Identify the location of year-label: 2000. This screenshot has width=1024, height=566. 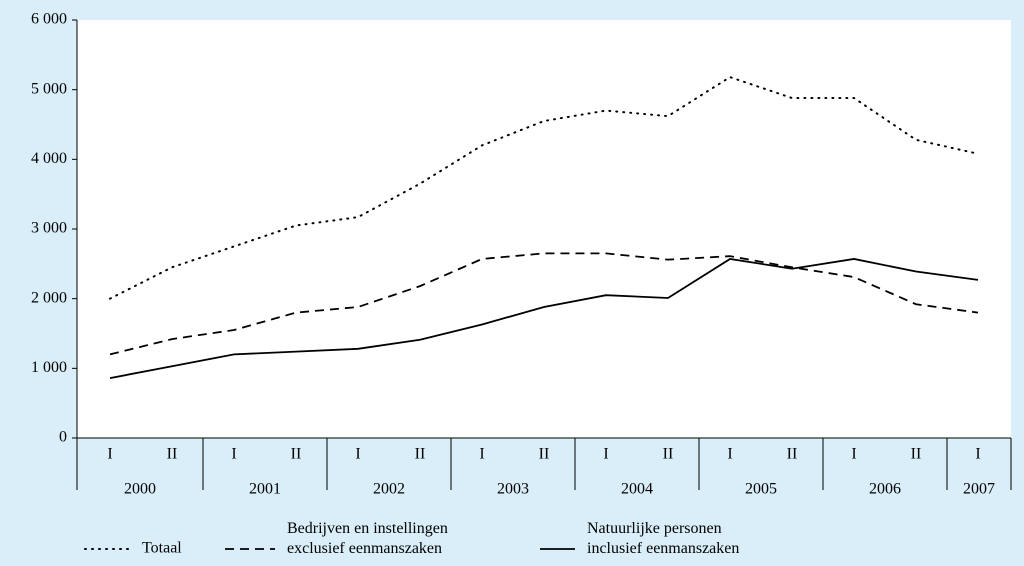
(140, 489).